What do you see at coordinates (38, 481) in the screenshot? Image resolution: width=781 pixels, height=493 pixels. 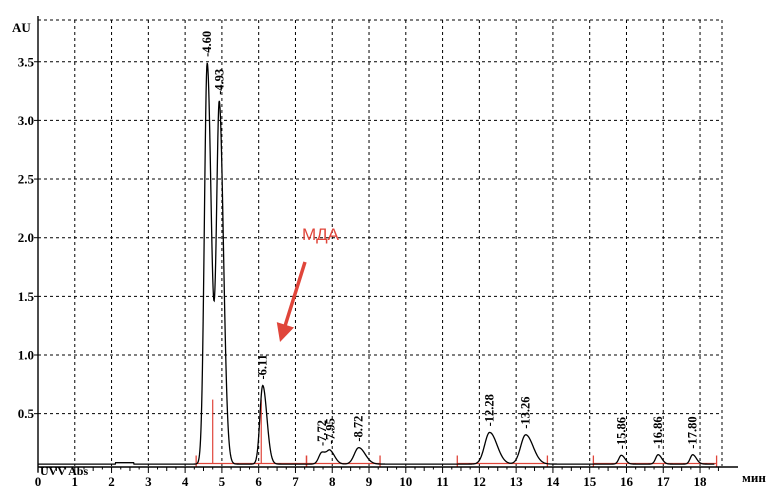 I see `x-tick-label: 0` at bounding box center [38, 481].